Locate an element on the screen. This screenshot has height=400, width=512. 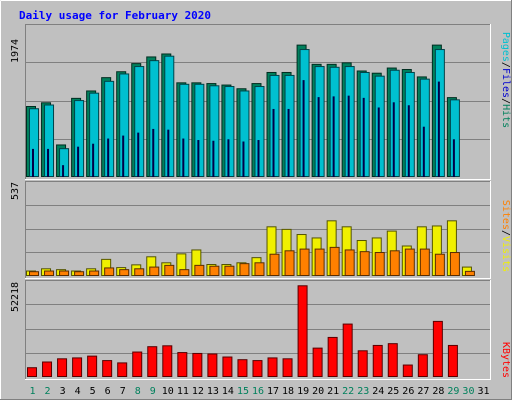
day-label: 23 is located at coordinates (363, 391).